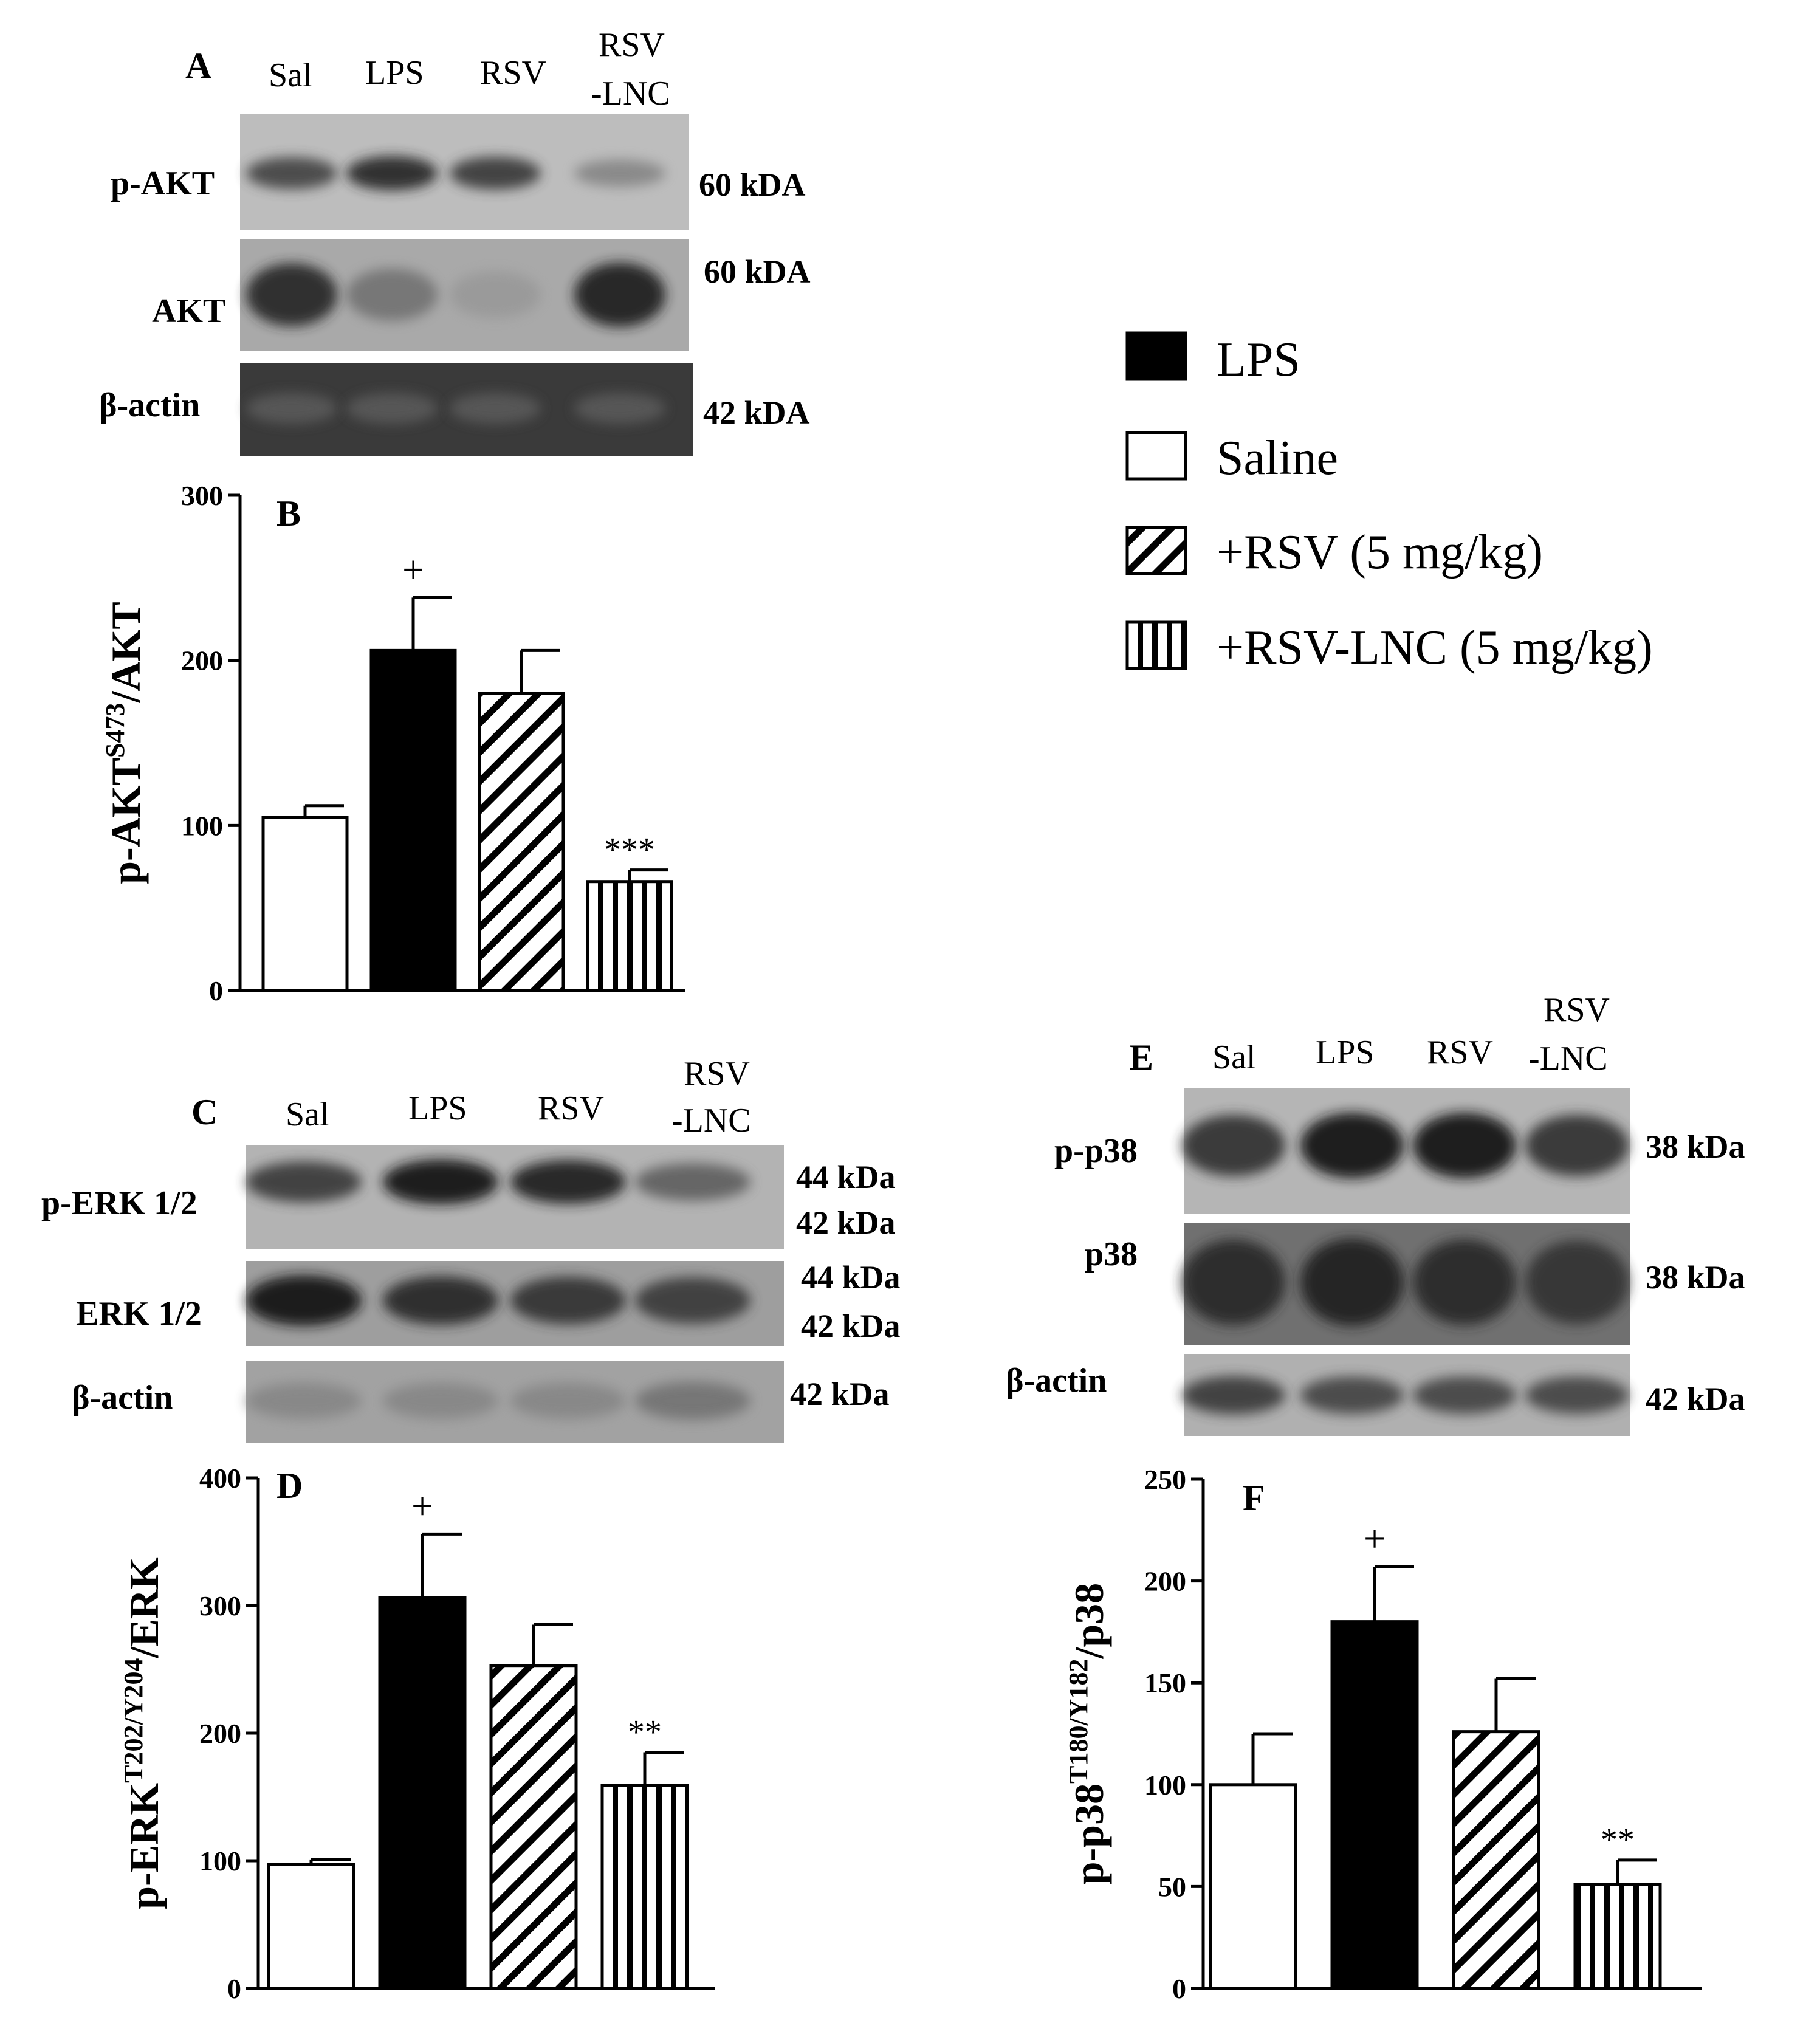 The width and height of the screenshot is (1820, 2023). What do you see at coordinates (119, 1203) in the screenshot?
I see `row-label-perk: p-ERK 1/2` at bounding box center [119, 1203].